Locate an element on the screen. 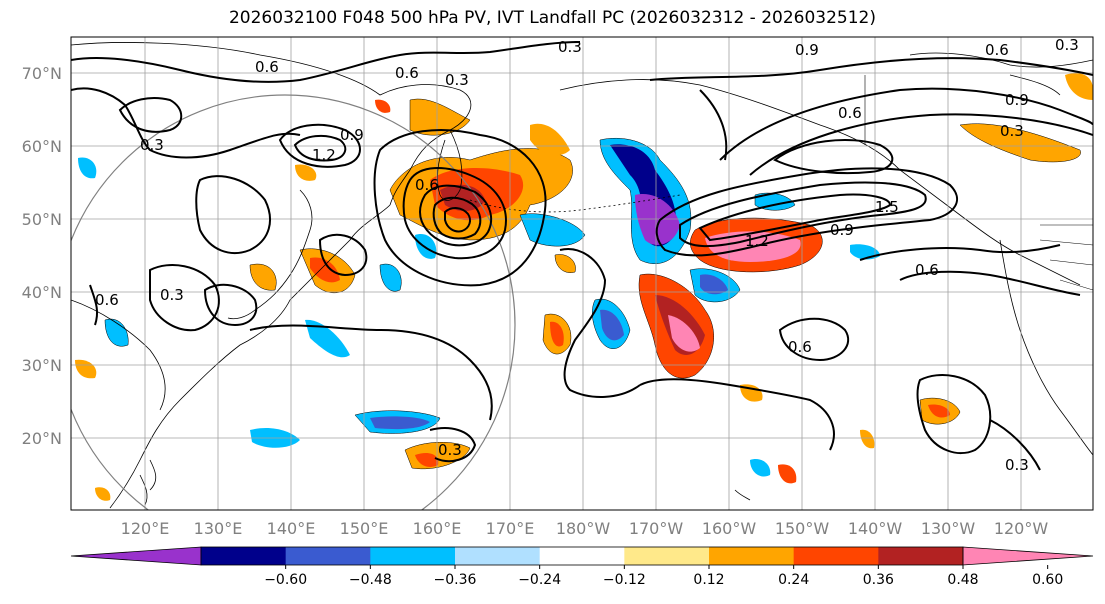 The width and height of the screenshot is (1105, 604). lon-tick-label: 130°W is located at coordinates (948, 528).